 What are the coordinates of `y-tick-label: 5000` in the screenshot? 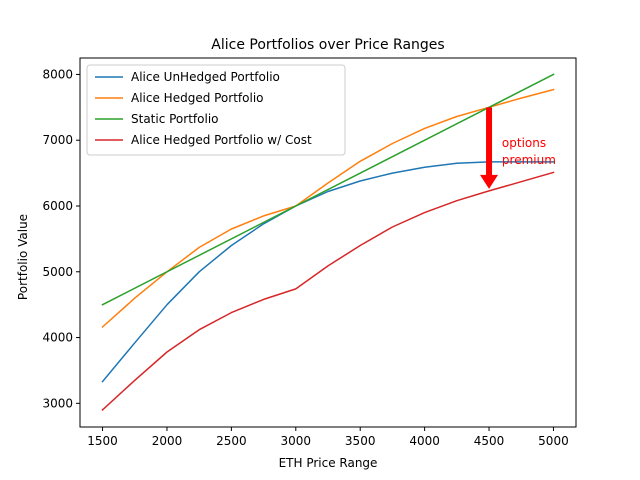 It's located at (57, 272).